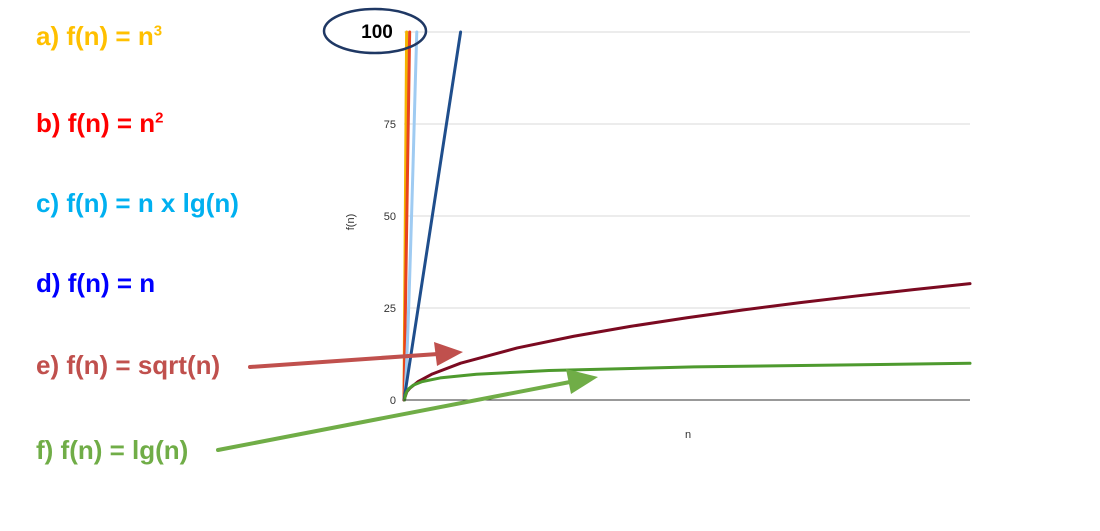 The width and height of the screenshot is (1100, 531). I want to click on y-axis-label: f(n), so click(351, 222).